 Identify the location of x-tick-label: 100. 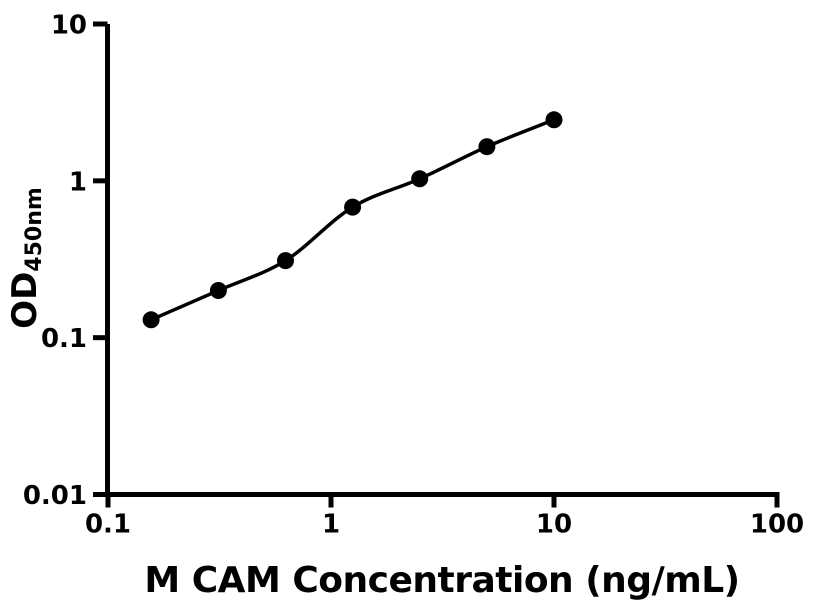
(777, 525).